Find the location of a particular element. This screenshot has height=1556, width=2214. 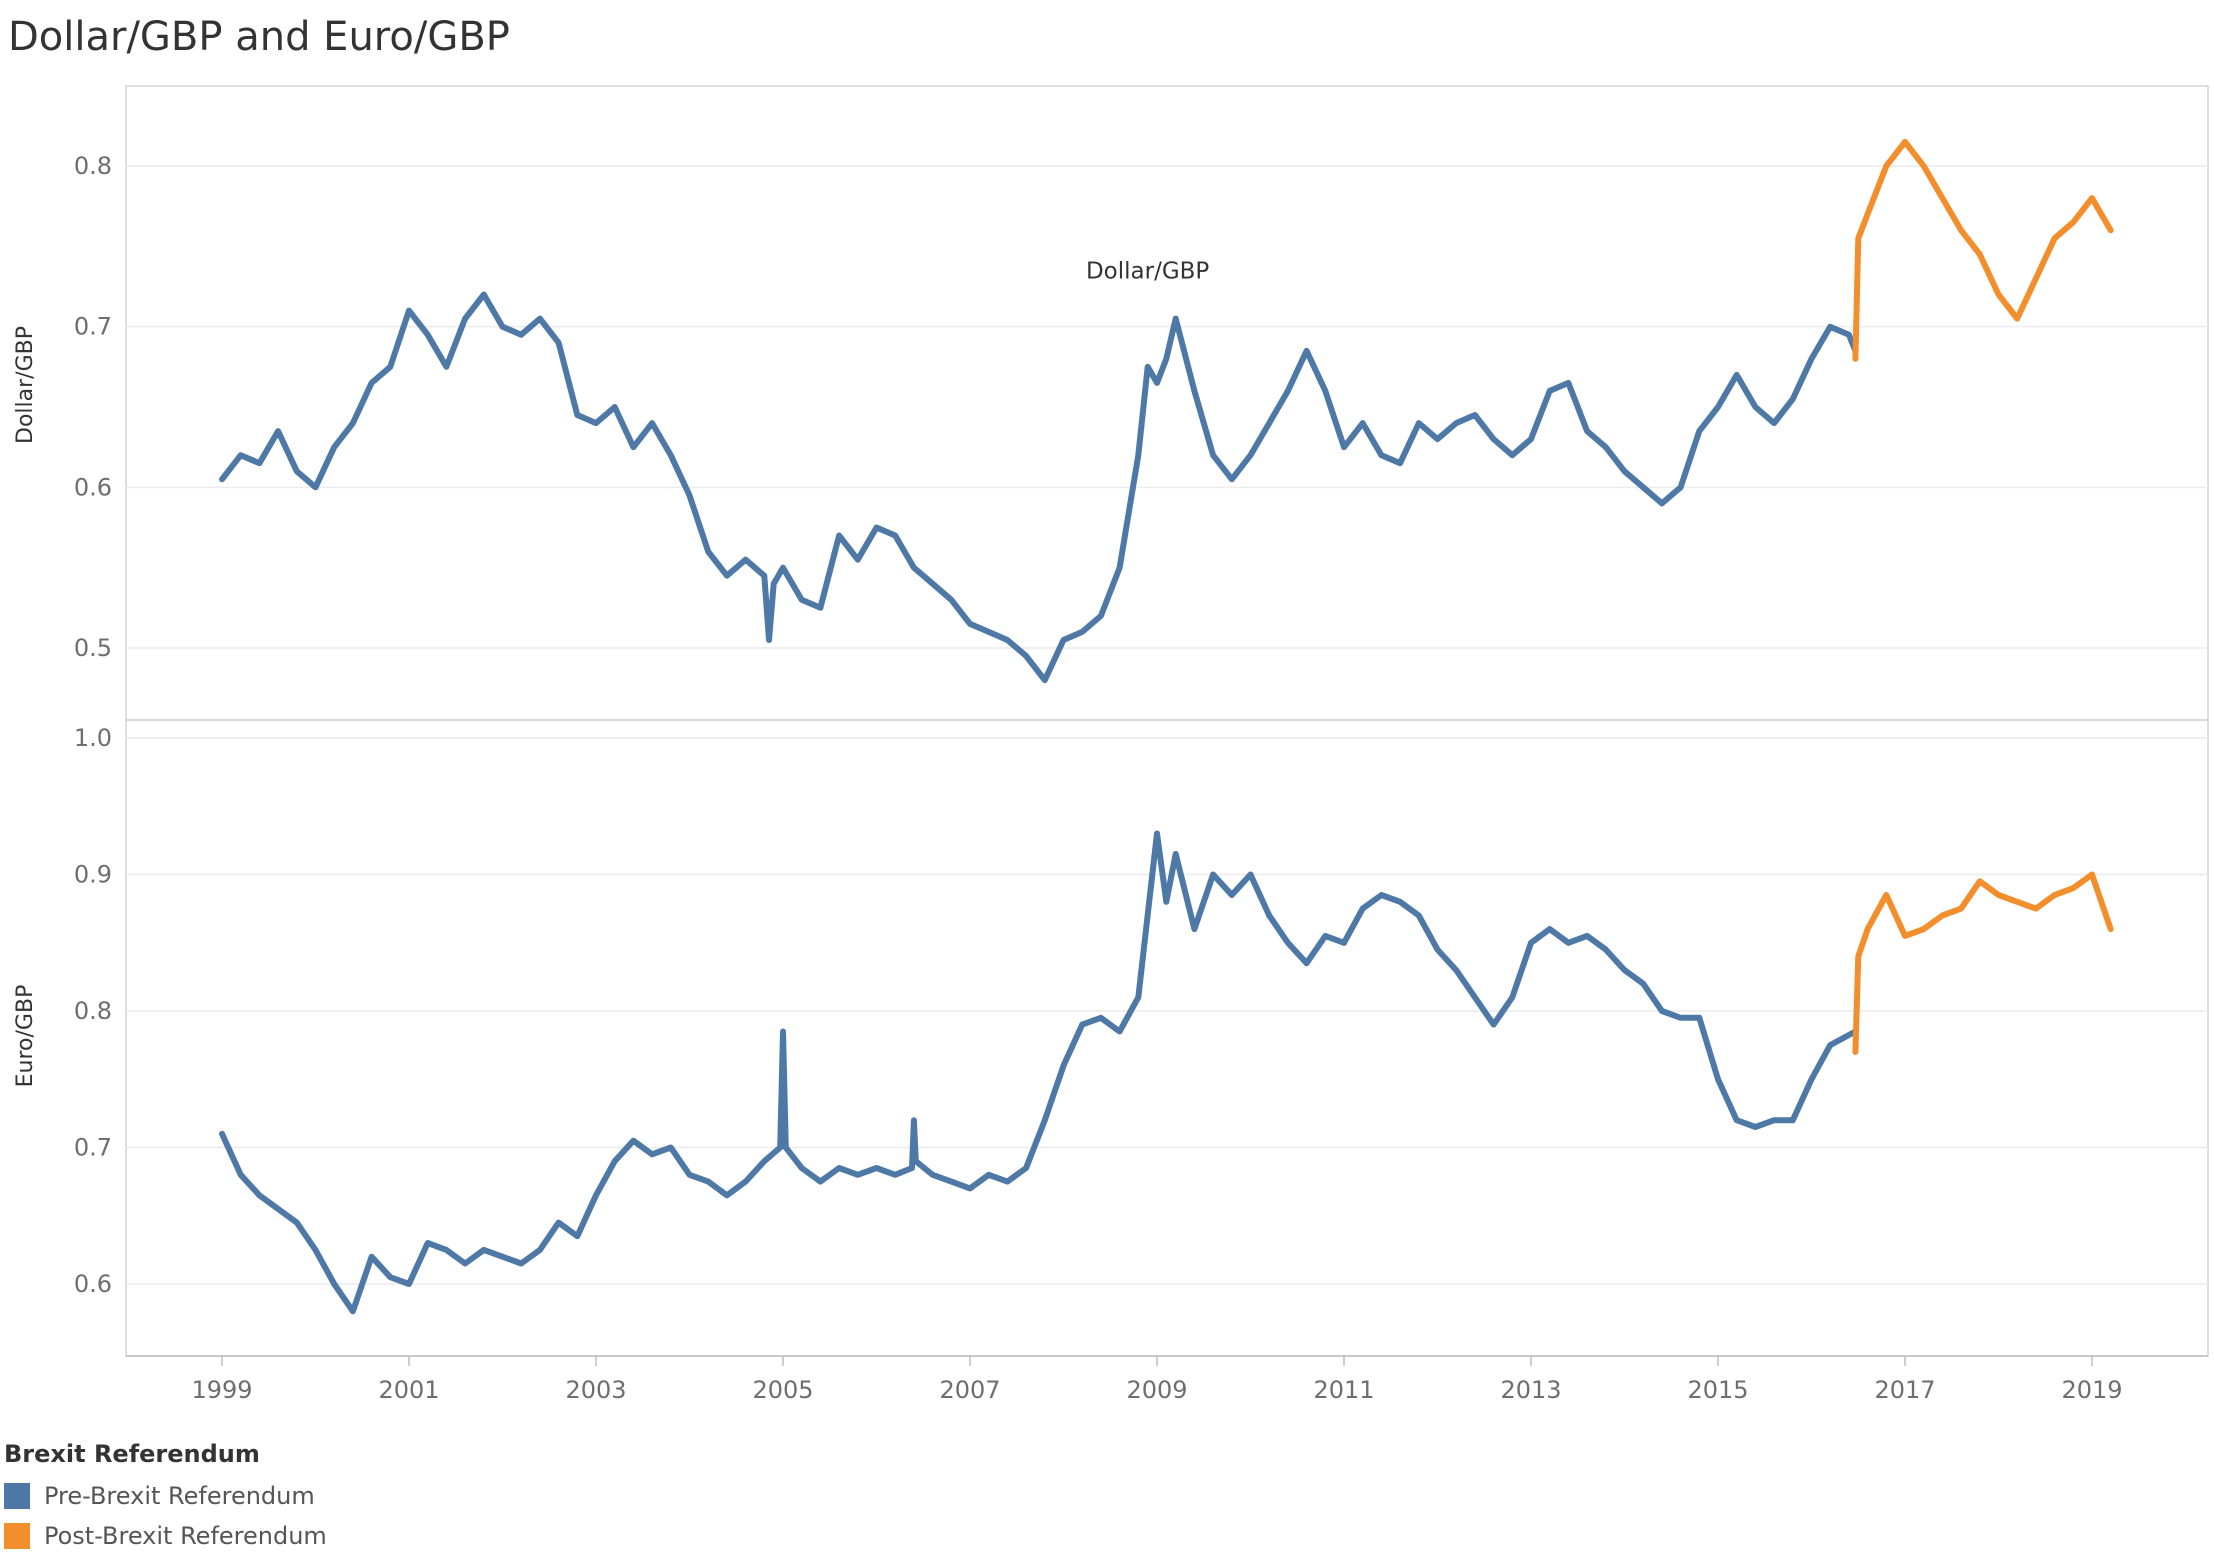

y-tick-label: 0.5 is located at coordinates (93, 648).